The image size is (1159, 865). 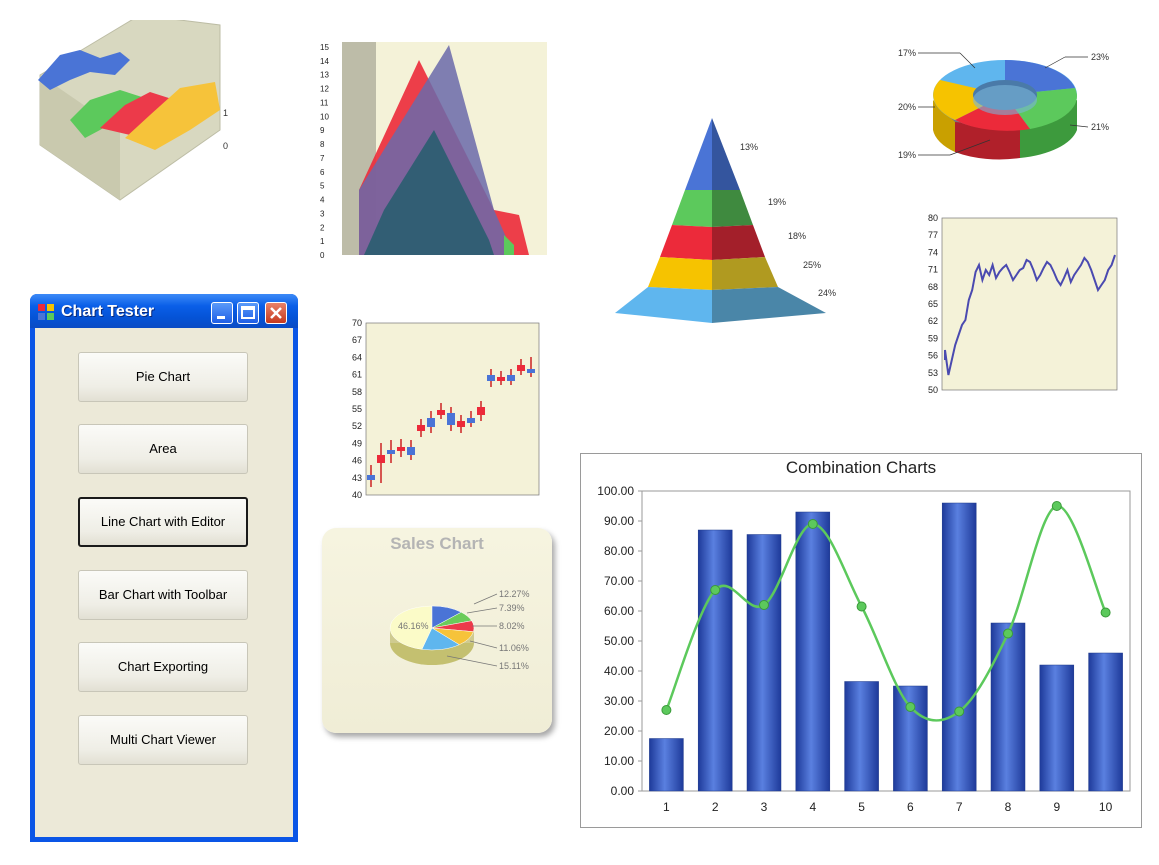 What do you see at coordinates (777, 202) in the screenshot?
I see `pyramid-label: 19%` at bounding box center [777, 202].